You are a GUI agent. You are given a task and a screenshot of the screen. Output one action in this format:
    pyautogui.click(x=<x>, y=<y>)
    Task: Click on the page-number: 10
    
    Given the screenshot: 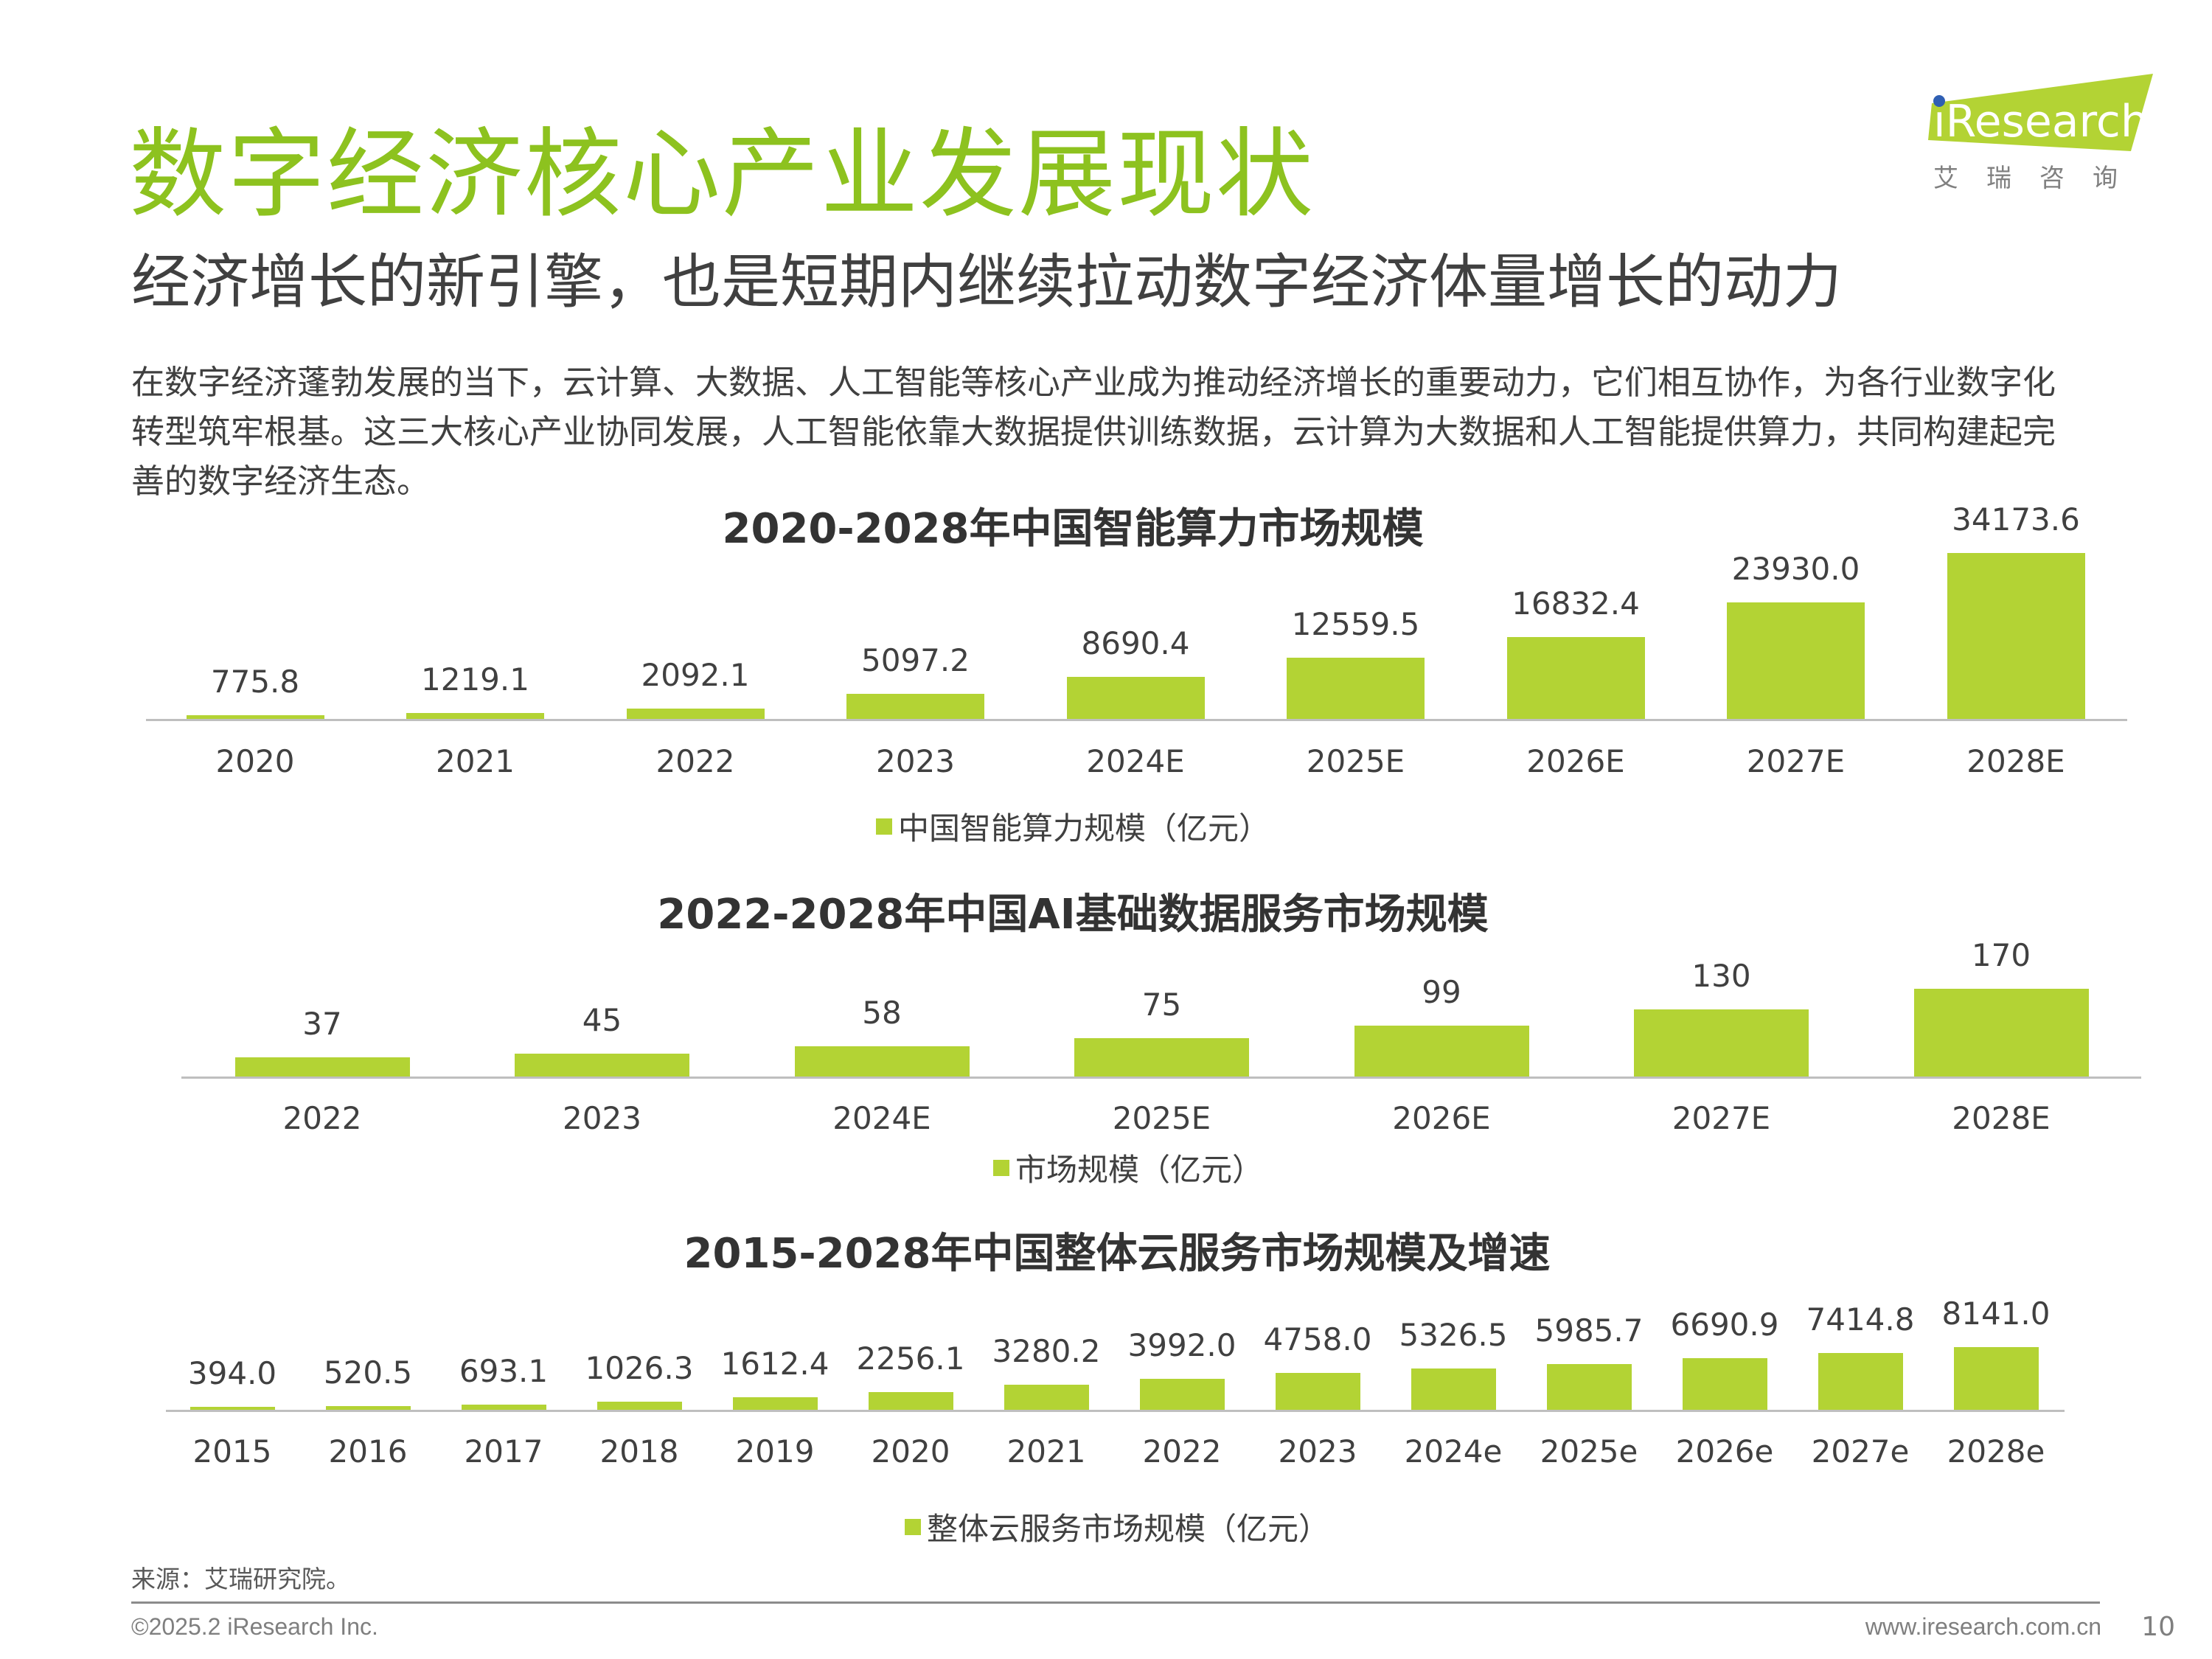 What is the action you would take?
    pyautogui.click(x=2158, y=1627)
    